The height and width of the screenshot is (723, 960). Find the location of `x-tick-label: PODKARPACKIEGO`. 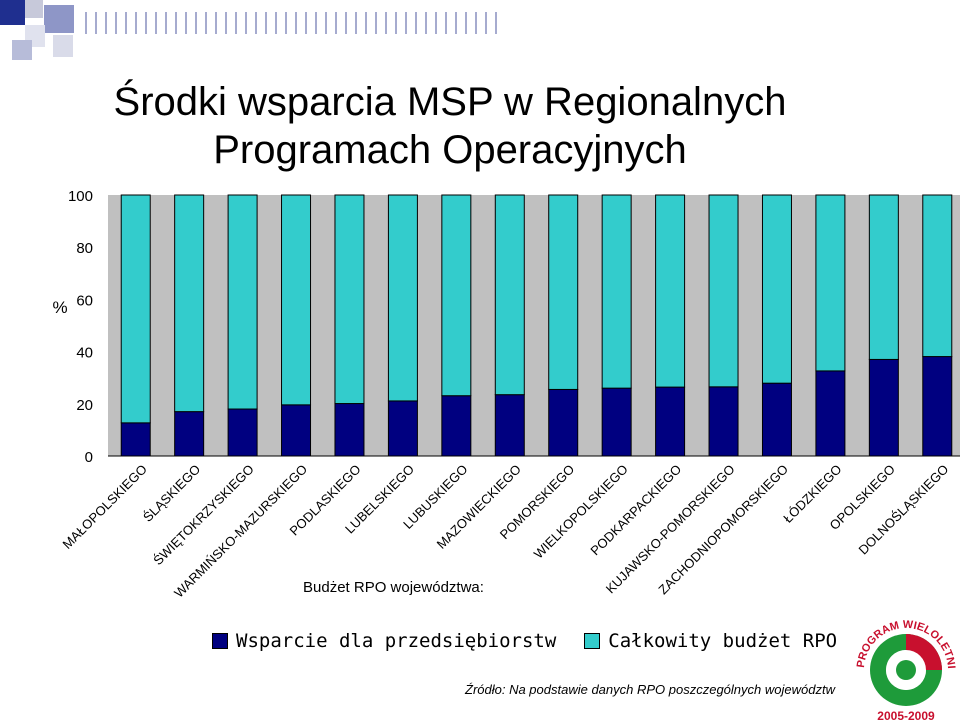

x-tick-label: PODKARPACKIEGO is located at coordinates (635, 510).